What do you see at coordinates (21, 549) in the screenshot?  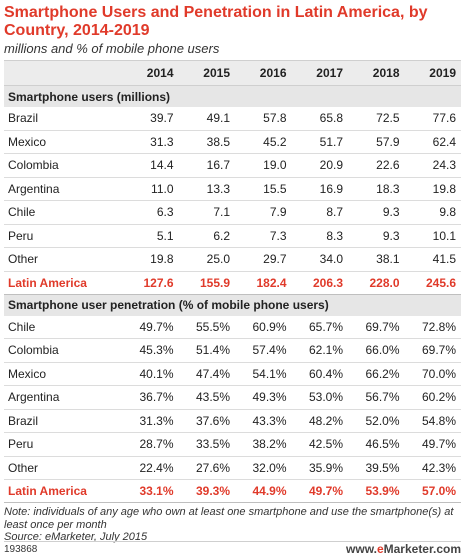 I see `chart-id: 193868` at bounding box center [21, 549].